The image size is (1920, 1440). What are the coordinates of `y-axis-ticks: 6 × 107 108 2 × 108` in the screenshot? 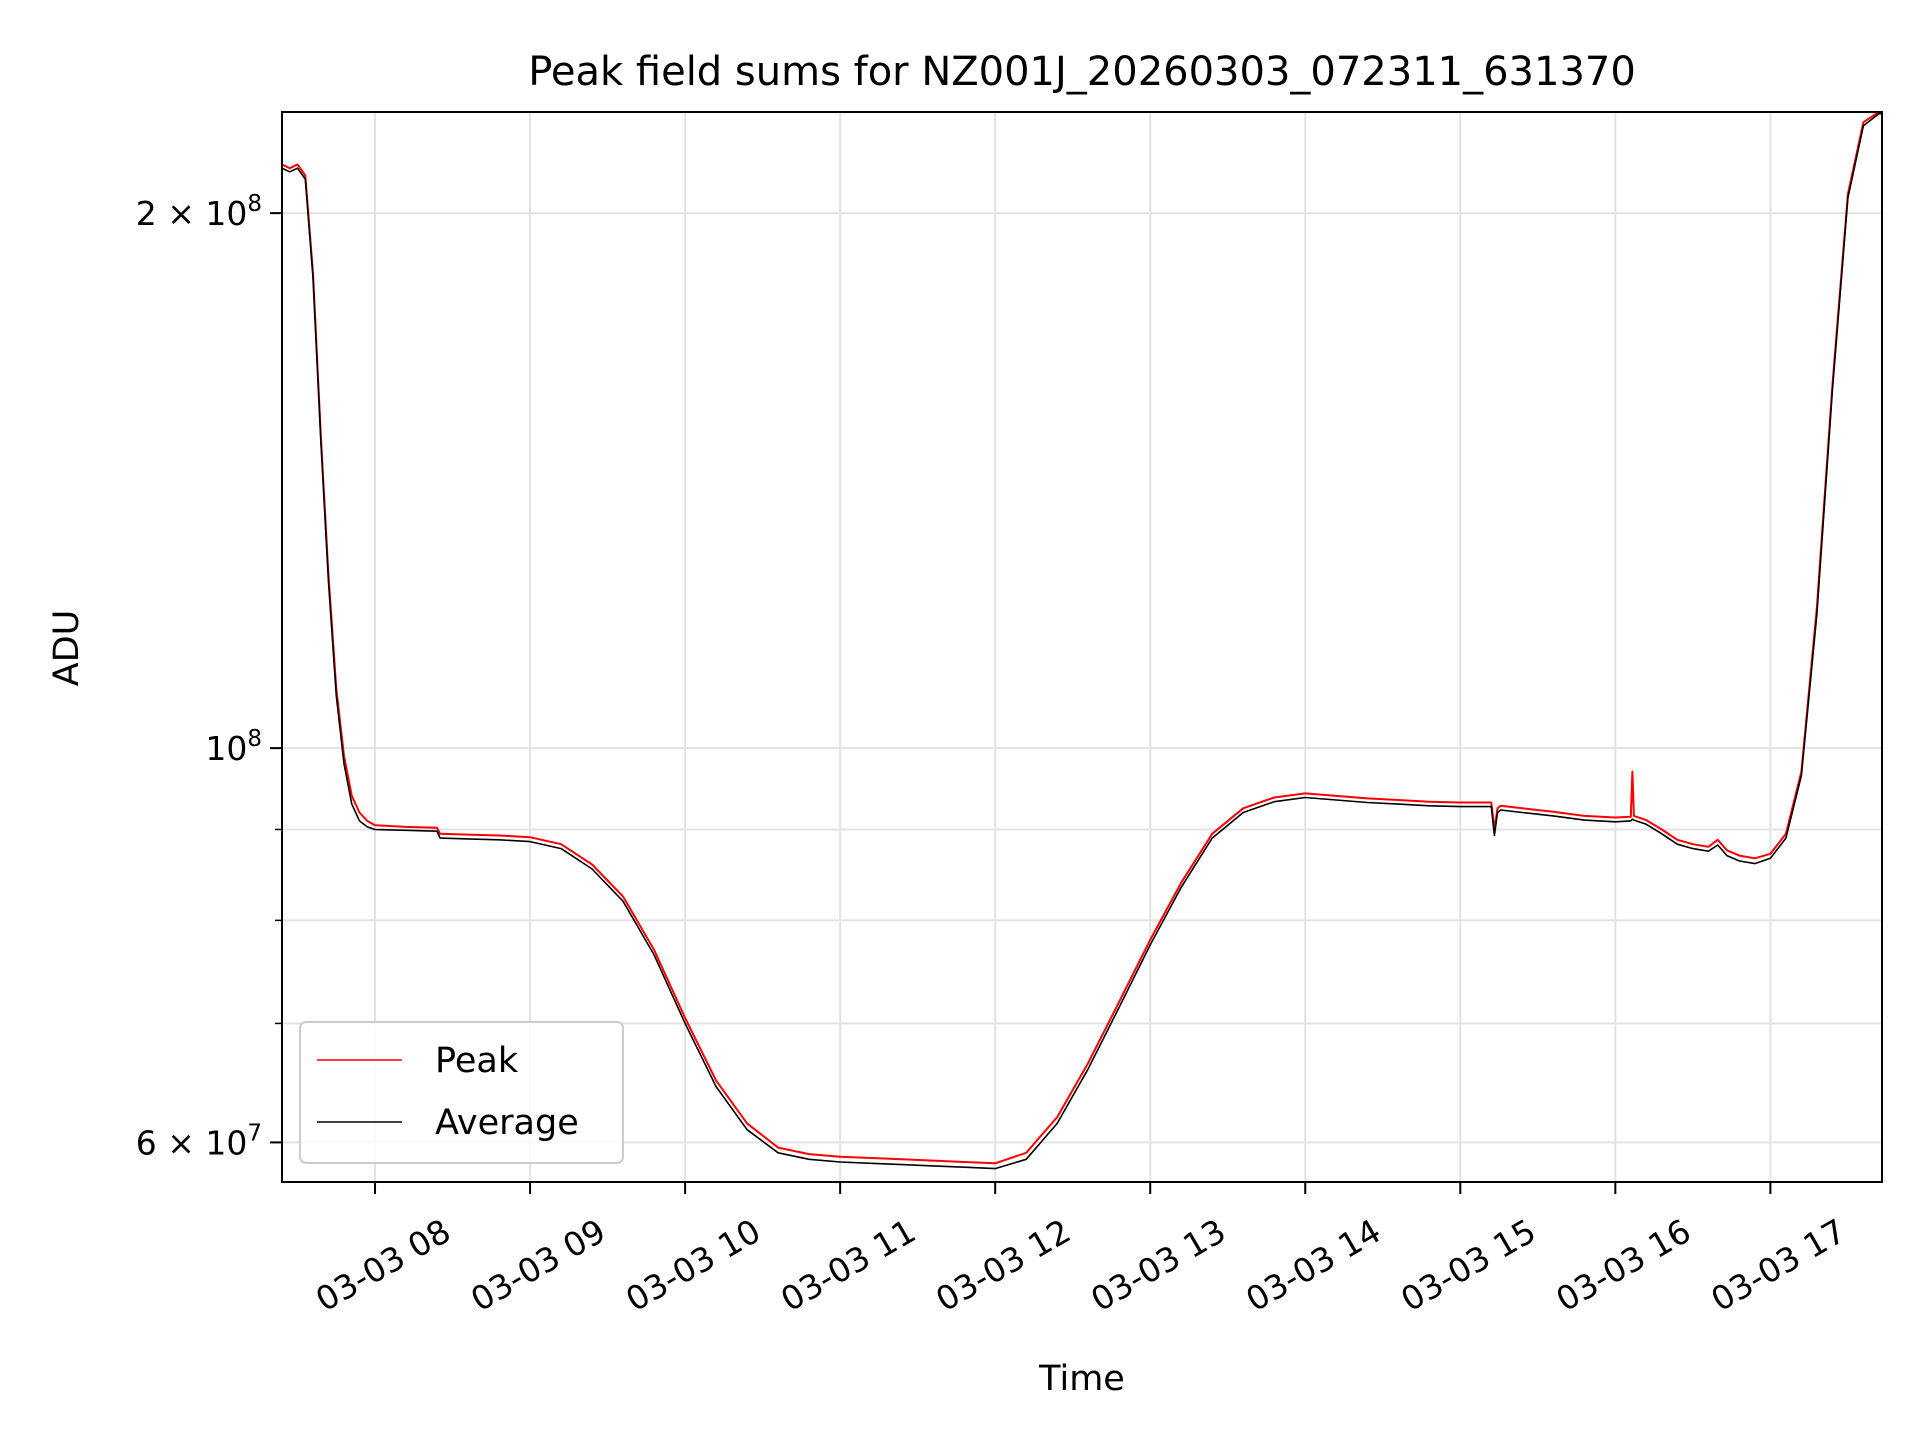 It's located at (209, 676).